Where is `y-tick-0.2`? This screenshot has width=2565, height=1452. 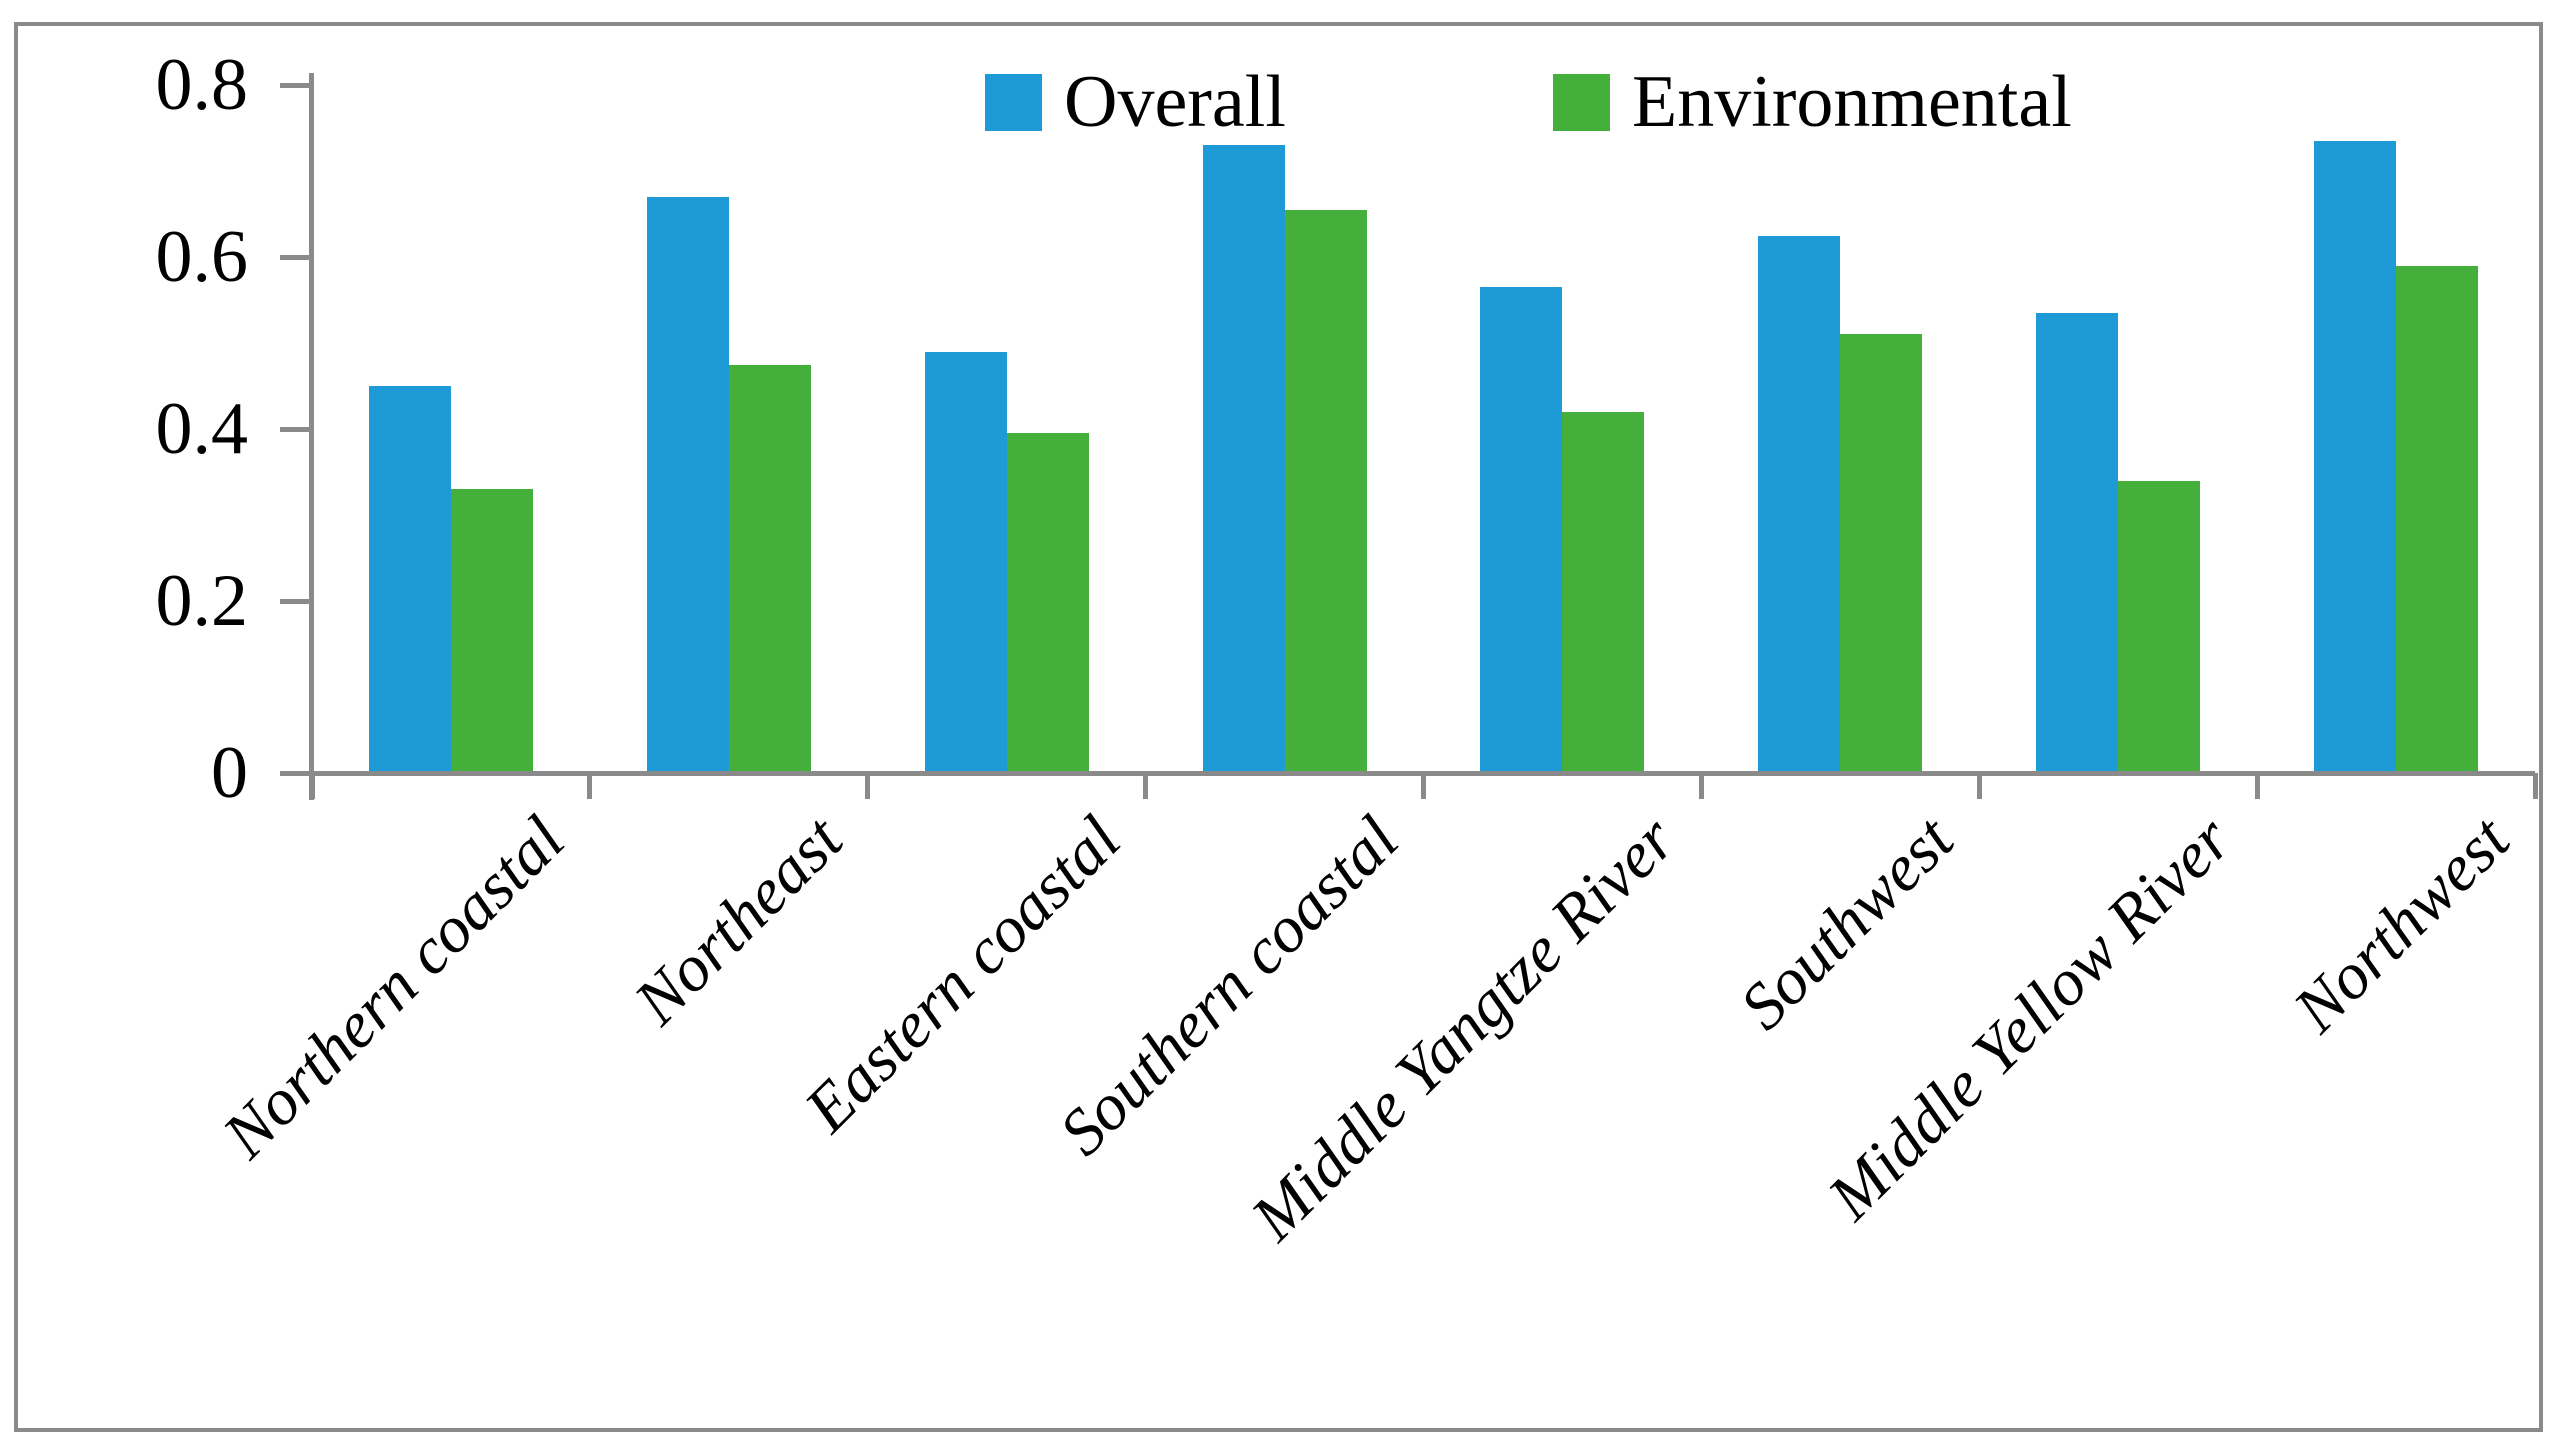
y-tick-0.2 is located at coordinates (296, 601).